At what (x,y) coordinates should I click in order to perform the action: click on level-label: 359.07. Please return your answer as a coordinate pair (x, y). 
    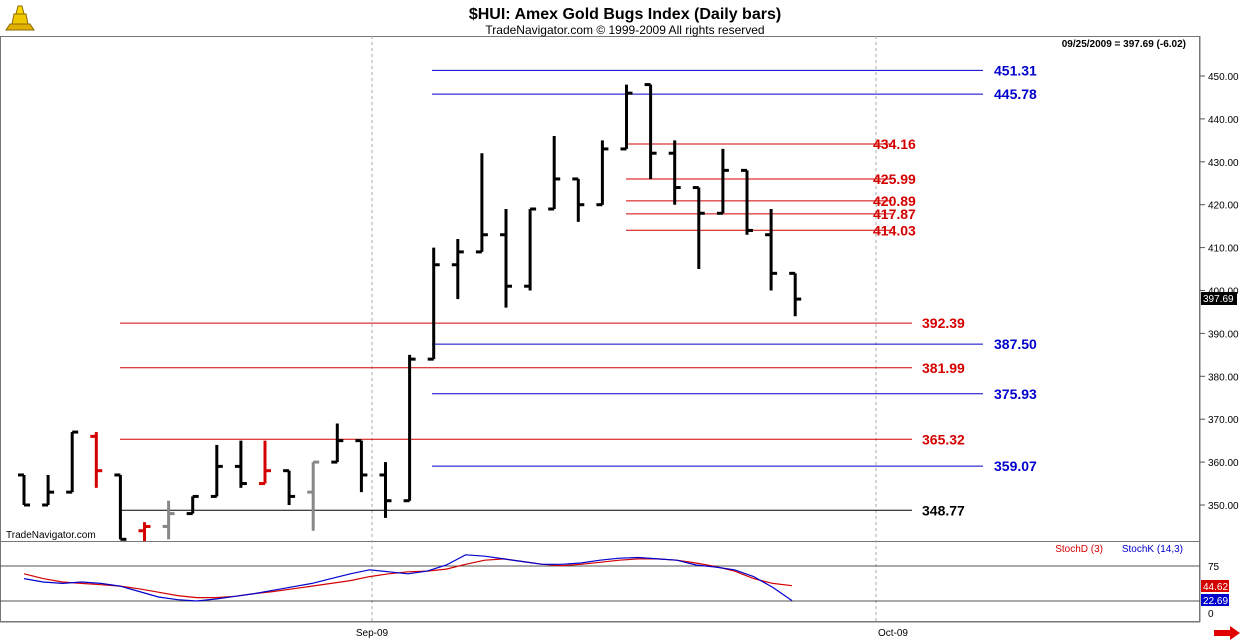
    Looking at the image, I should click on (1015, 466).